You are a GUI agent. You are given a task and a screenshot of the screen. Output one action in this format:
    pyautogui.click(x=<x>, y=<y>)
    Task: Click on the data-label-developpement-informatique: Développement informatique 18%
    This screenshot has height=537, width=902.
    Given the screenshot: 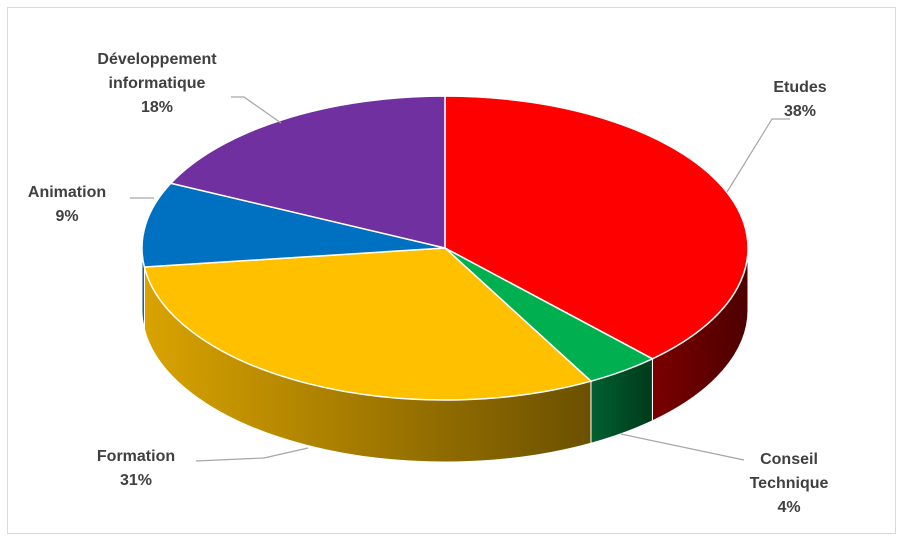 What is the action you would take?
    pyautogui.click(x=157, y=83)
    